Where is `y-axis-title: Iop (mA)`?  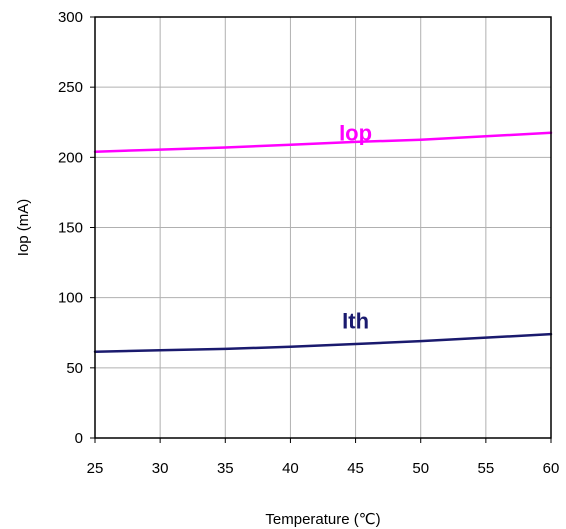 y-axis-title: Iop (mA) is located at coordinates (23, 228).